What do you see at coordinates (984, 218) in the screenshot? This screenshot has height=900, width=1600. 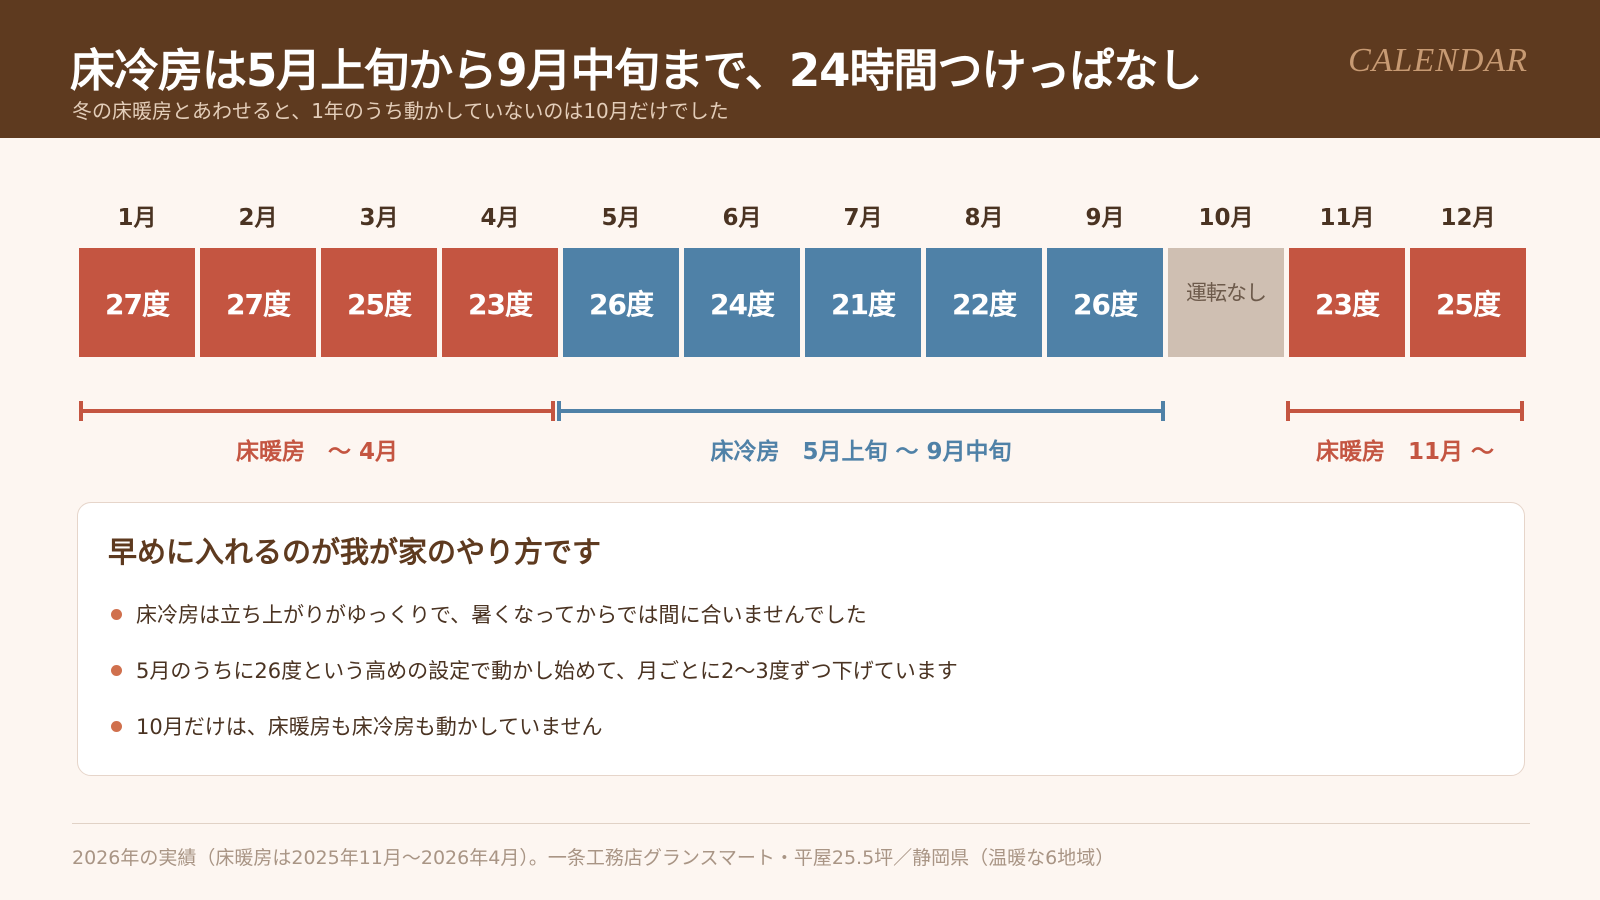 I see `month-label: 8月` at bounding box center [984, 218].